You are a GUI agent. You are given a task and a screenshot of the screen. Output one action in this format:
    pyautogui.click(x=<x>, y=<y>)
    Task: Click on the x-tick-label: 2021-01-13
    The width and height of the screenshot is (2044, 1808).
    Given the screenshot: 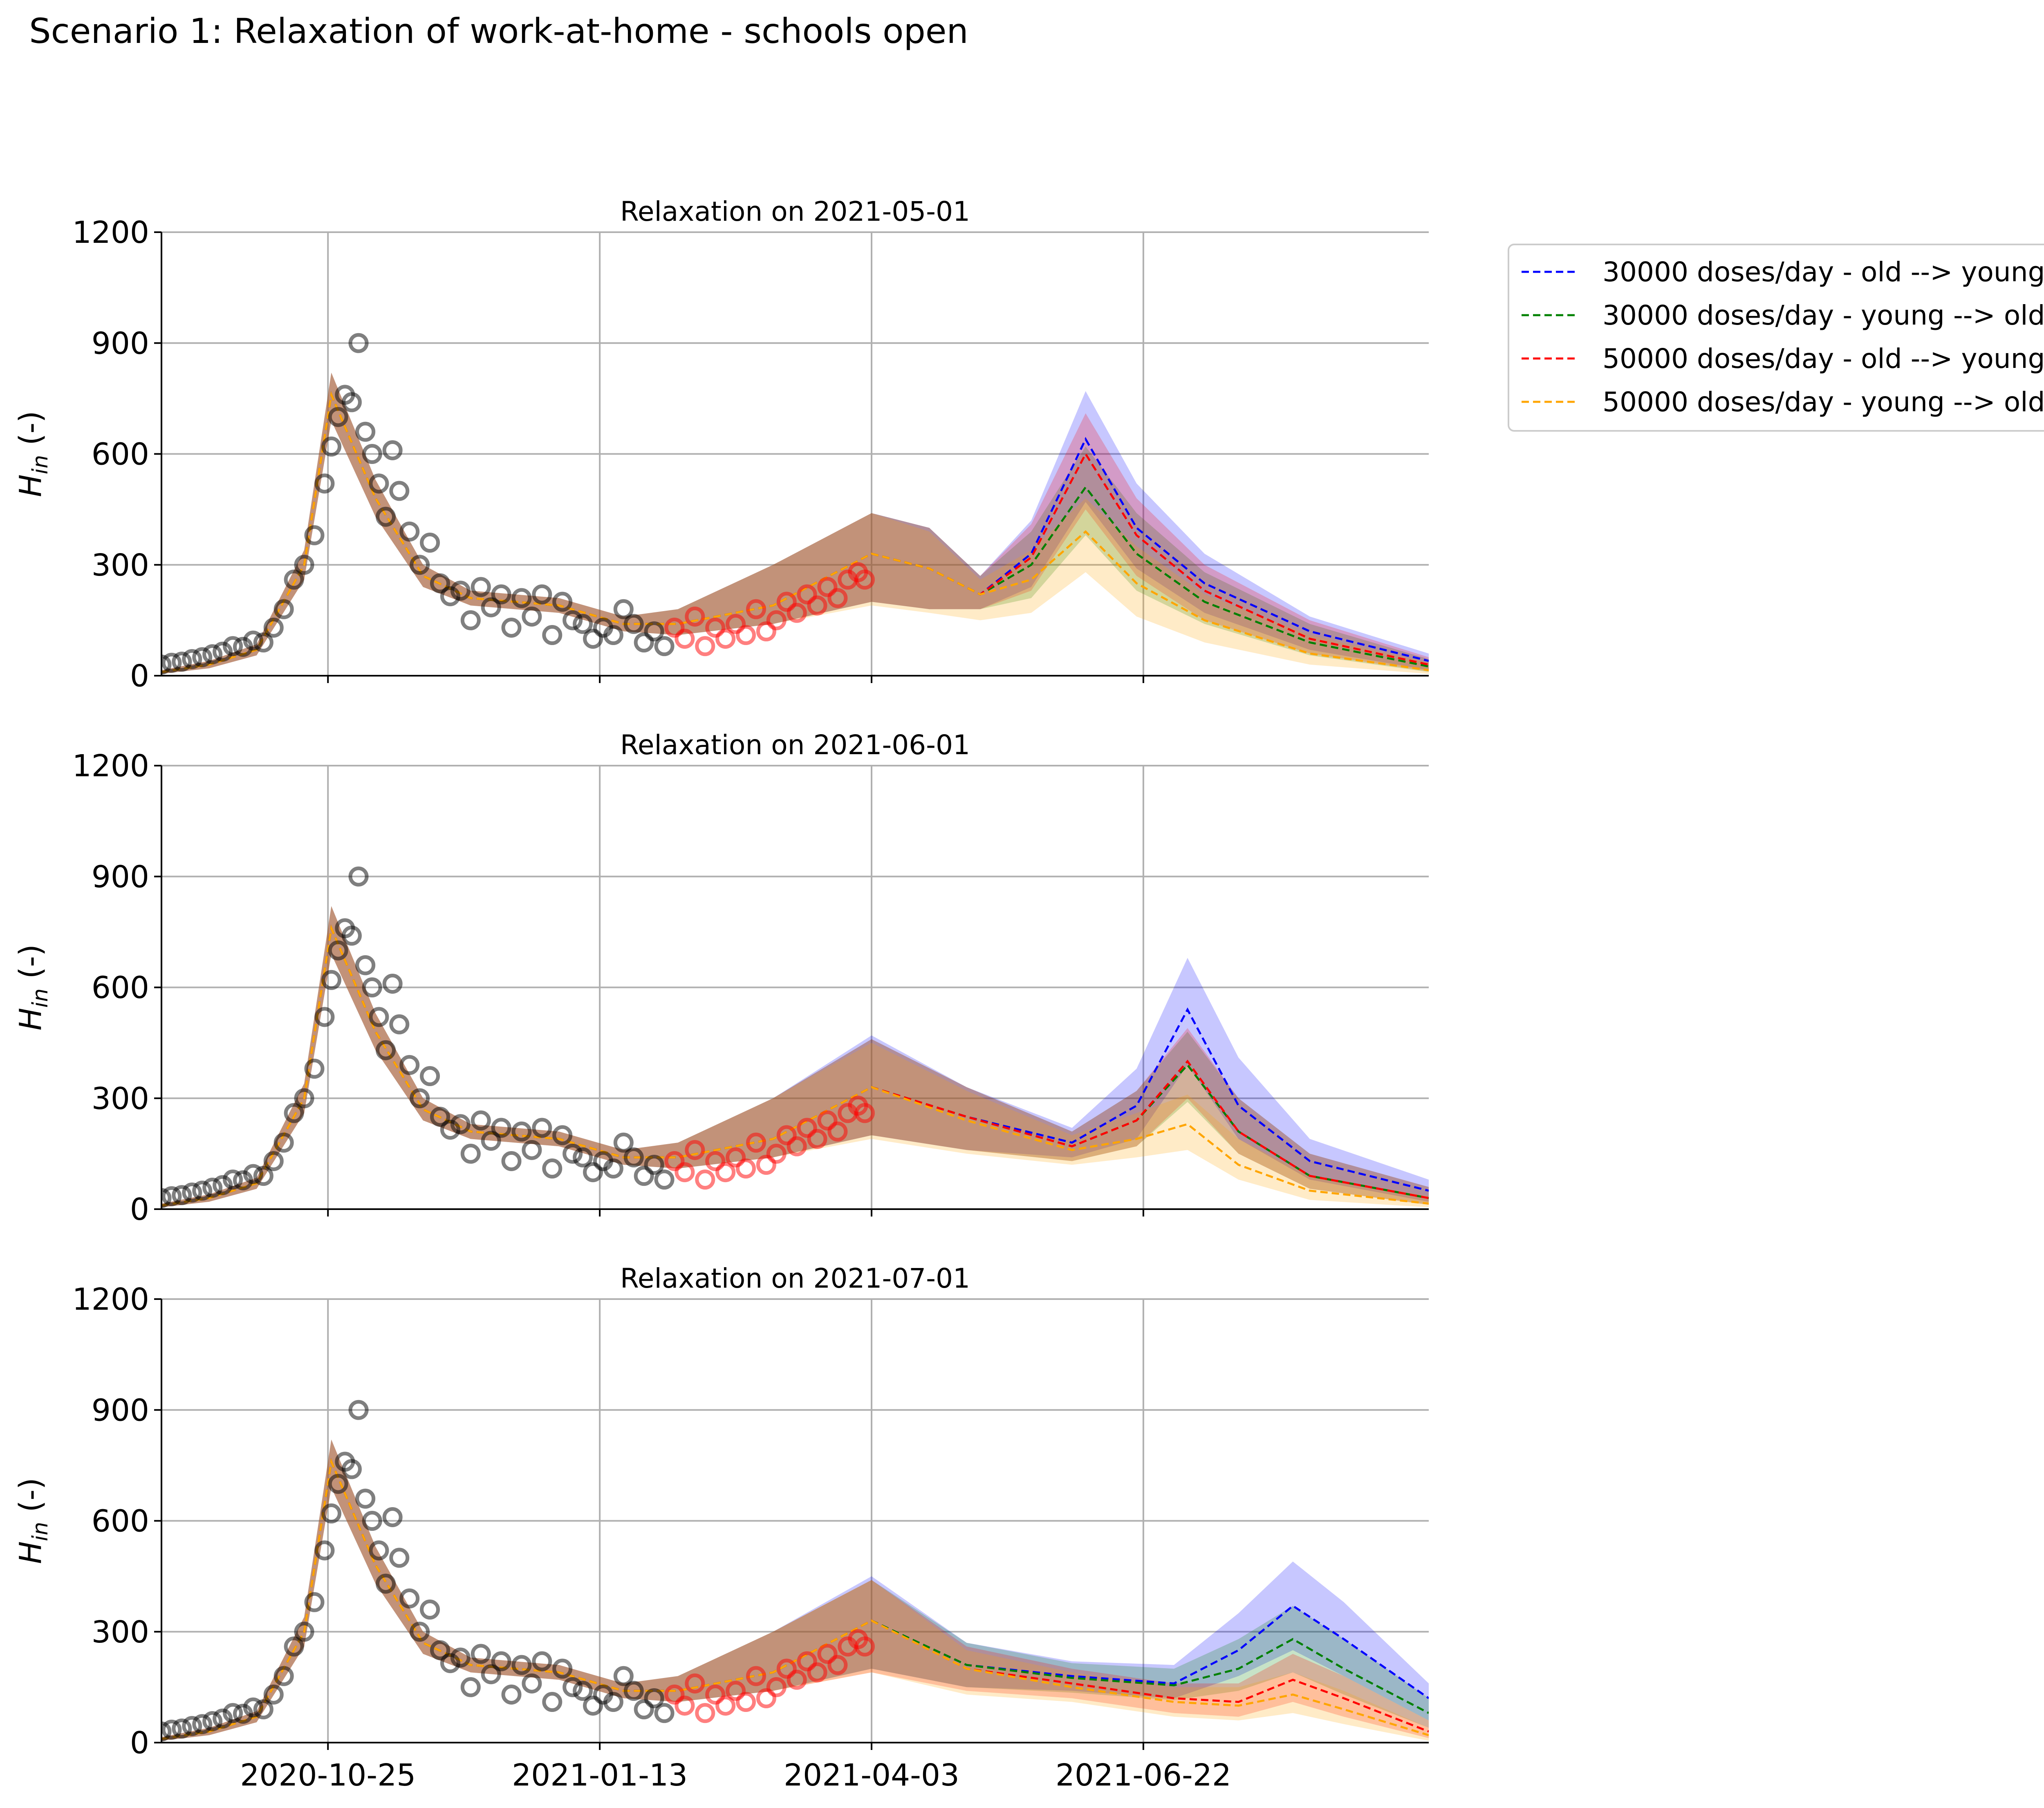 What is the action you would take?
    pyautogui.click(x=600, y=1775)
    